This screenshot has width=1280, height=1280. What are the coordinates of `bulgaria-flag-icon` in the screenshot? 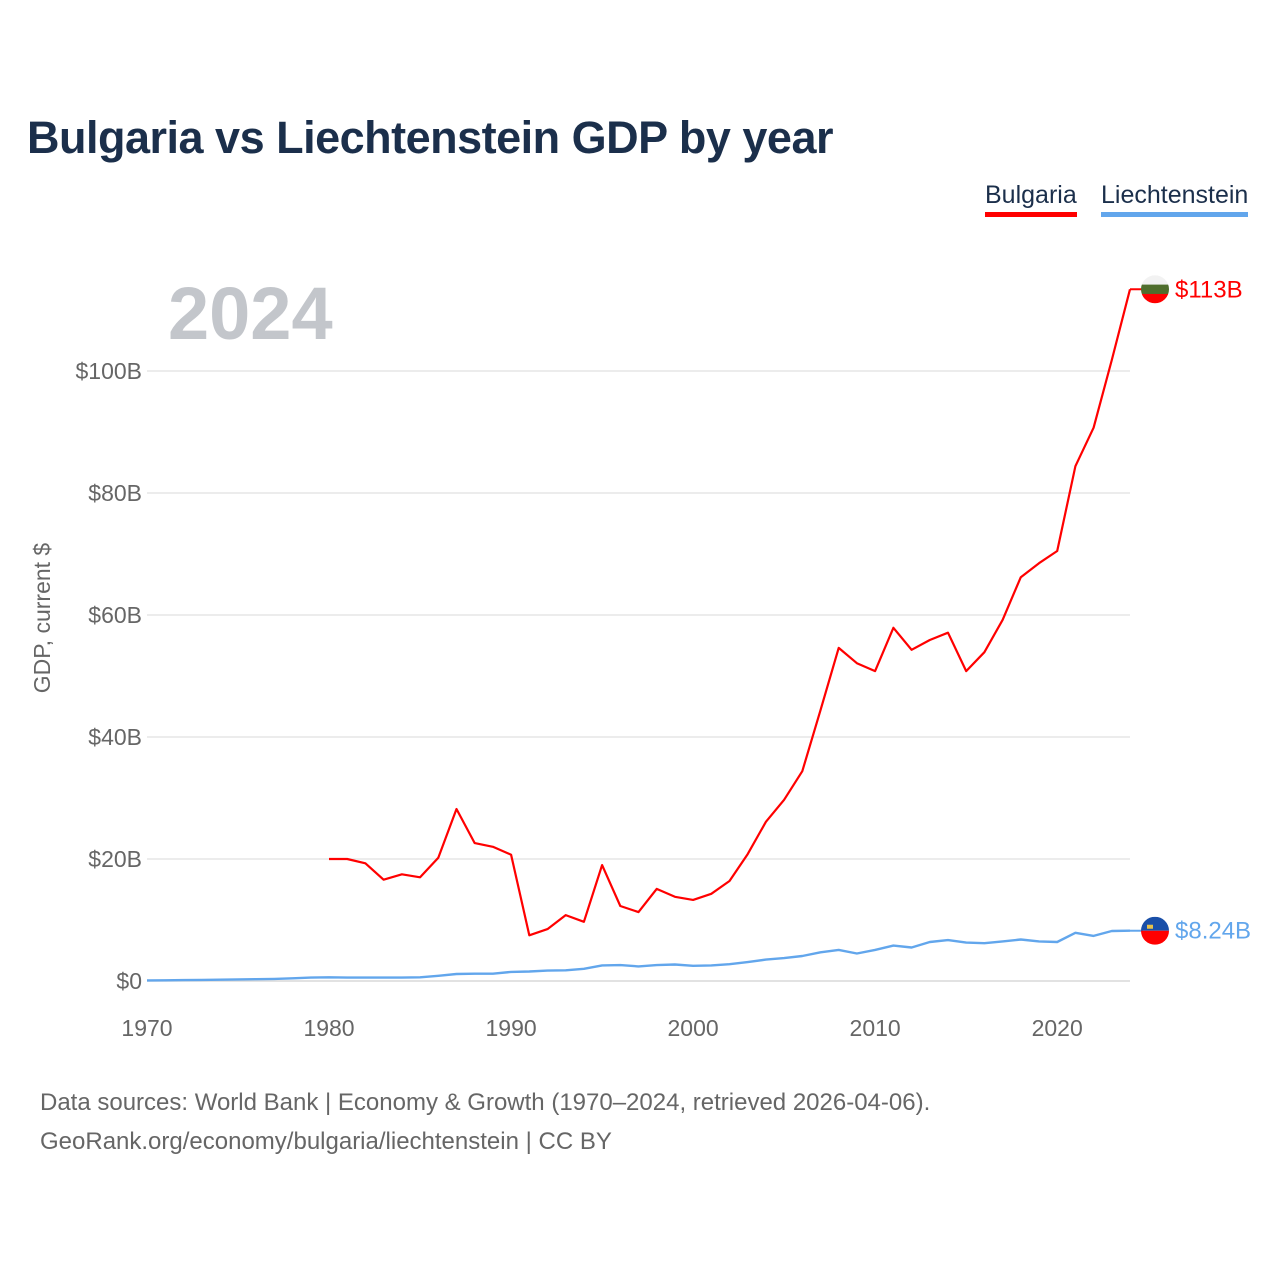 It's located at (1155, 289).